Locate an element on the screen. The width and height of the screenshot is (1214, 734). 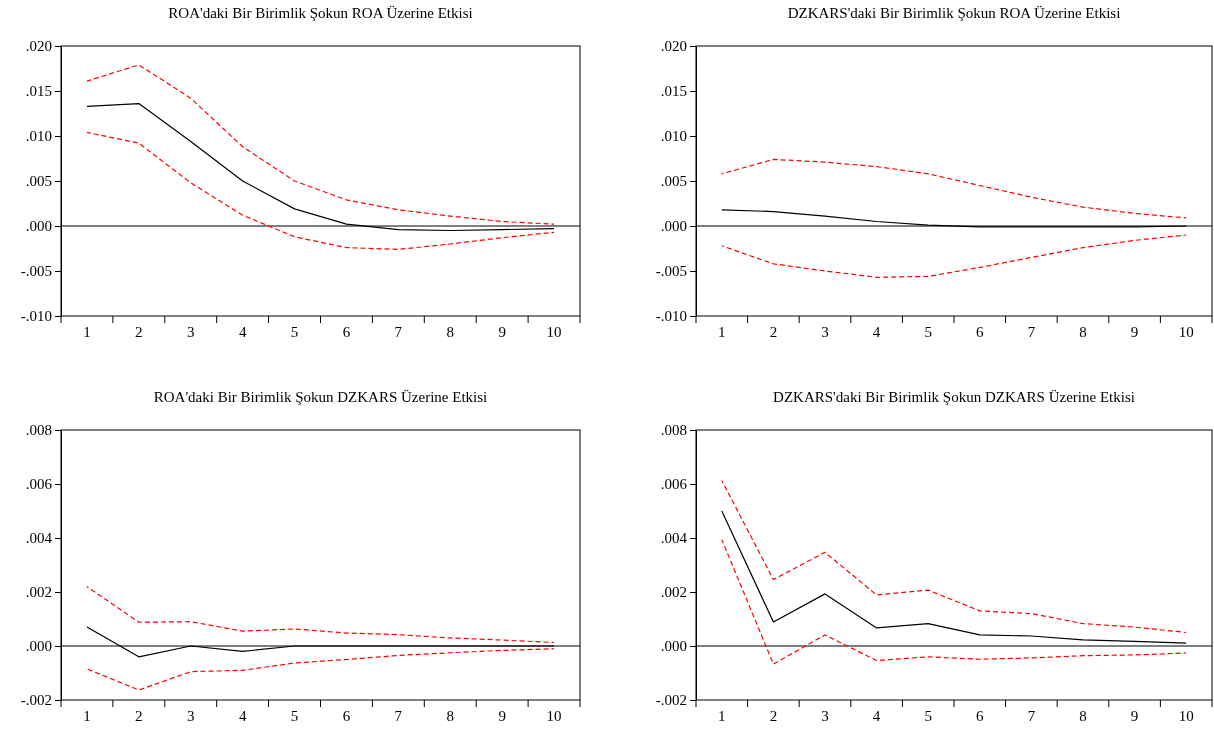
chart-title: ROA'daki Bir Birimlik Şokun DZKARS Üzerine Etkisi is located at coordinates (320, 397).